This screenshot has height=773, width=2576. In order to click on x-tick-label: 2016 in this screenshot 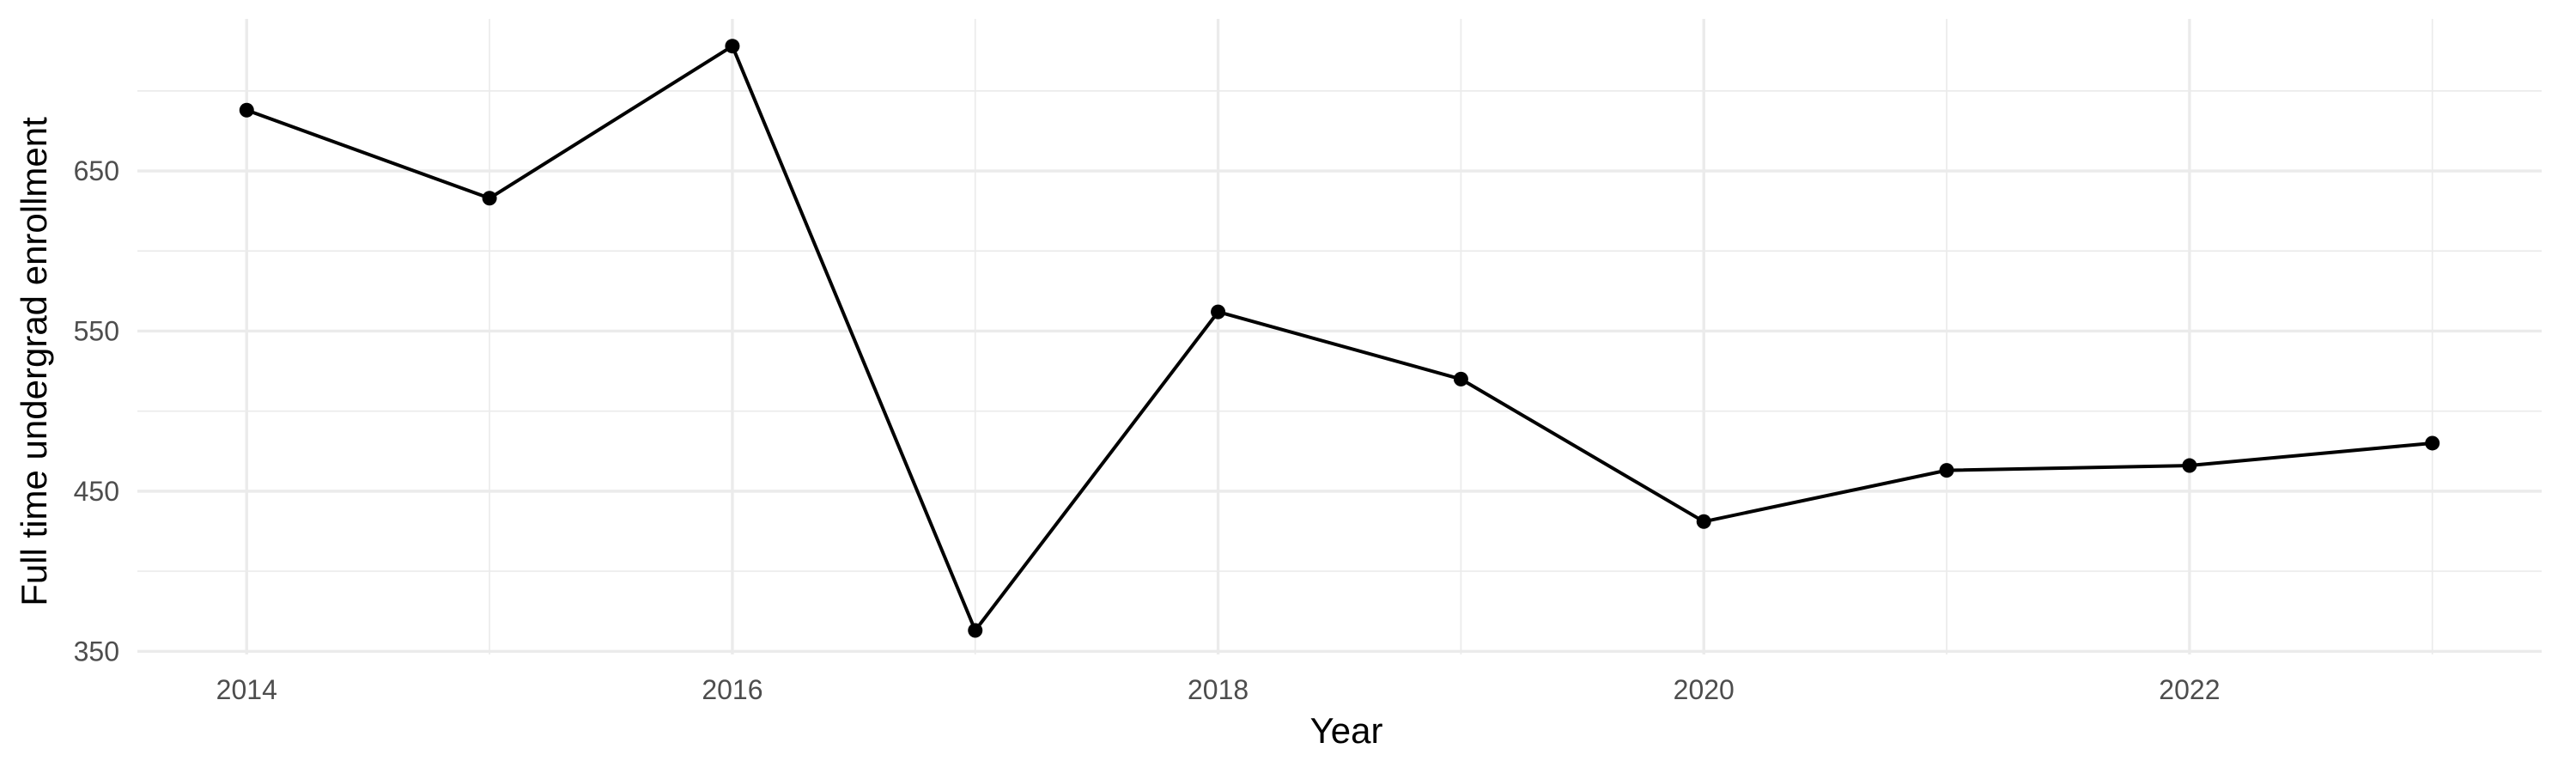, I will do `click(732, 689)`.